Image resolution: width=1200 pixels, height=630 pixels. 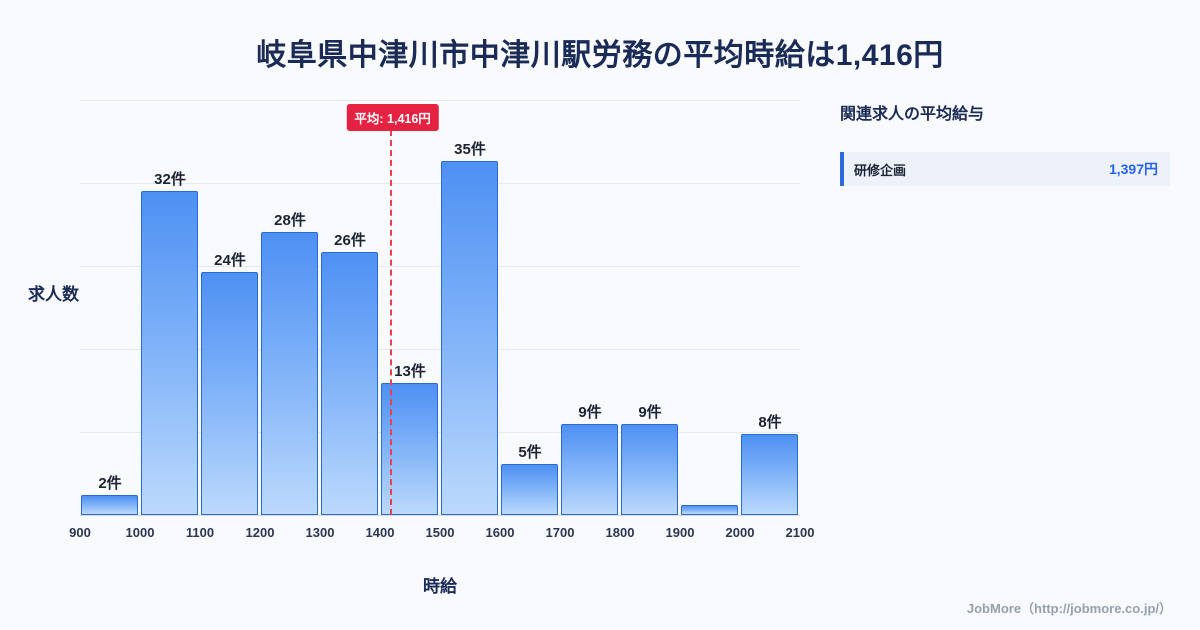 What do you see at coordinates (1133, 169) in the screenshot?
I see `related-job-value: 1,397円` at bounding box center [1133, 169].